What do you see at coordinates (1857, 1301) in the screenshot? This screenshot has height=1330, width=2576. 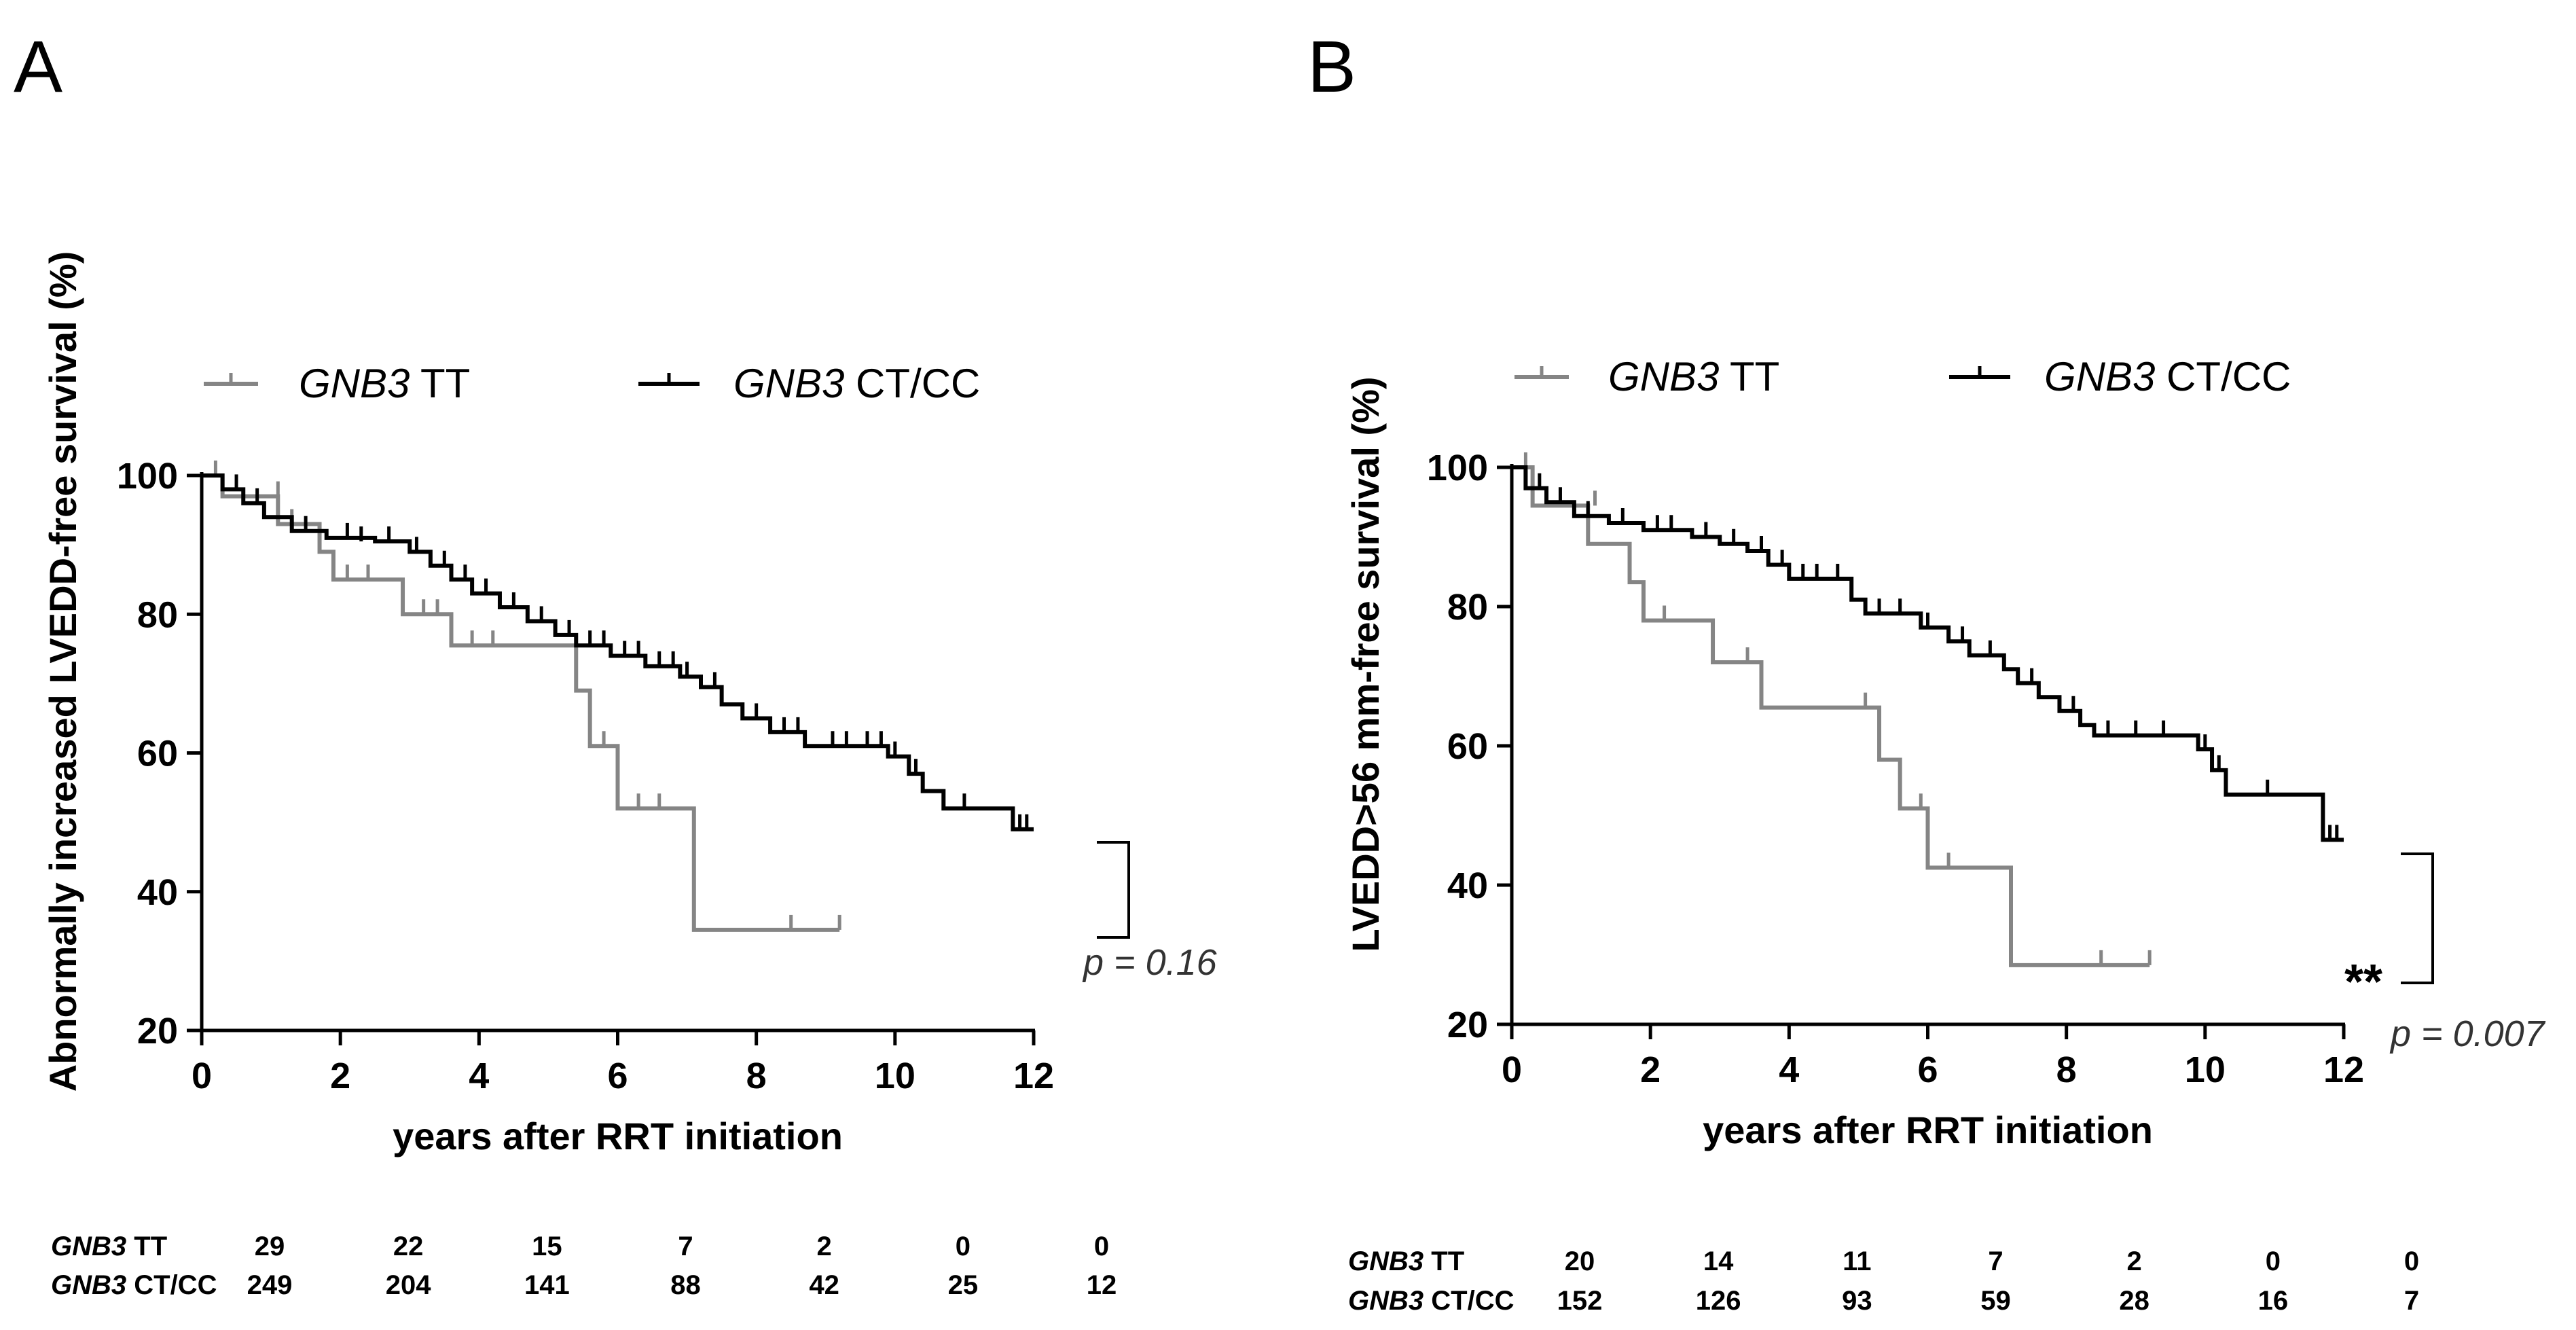 I see `risk-table-value: 93` at bounding box center [1857, 1301].